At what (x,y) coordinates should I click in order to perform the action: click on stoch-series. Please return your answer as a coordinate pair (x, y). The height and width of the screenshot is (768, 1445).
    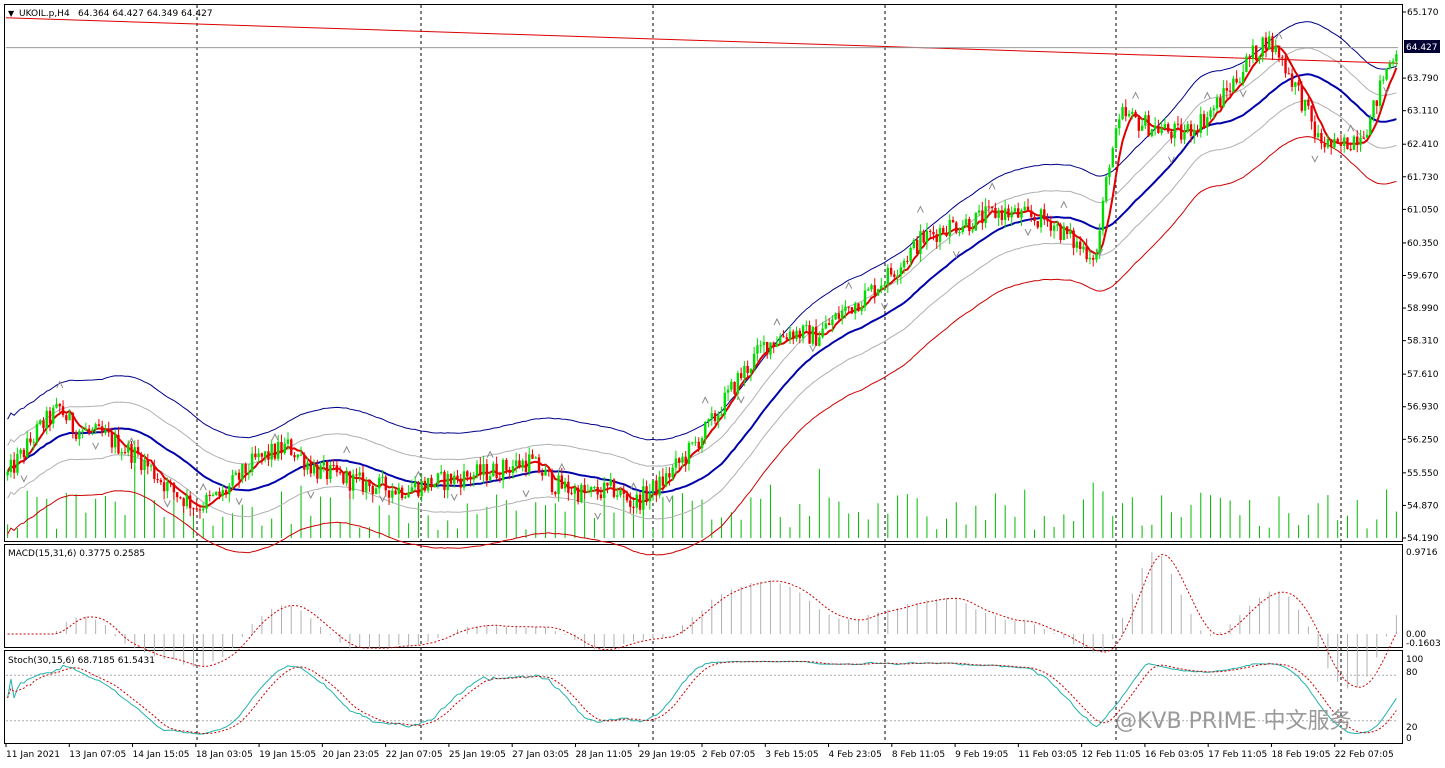
    Looking at the image, I should click on (702, 697).